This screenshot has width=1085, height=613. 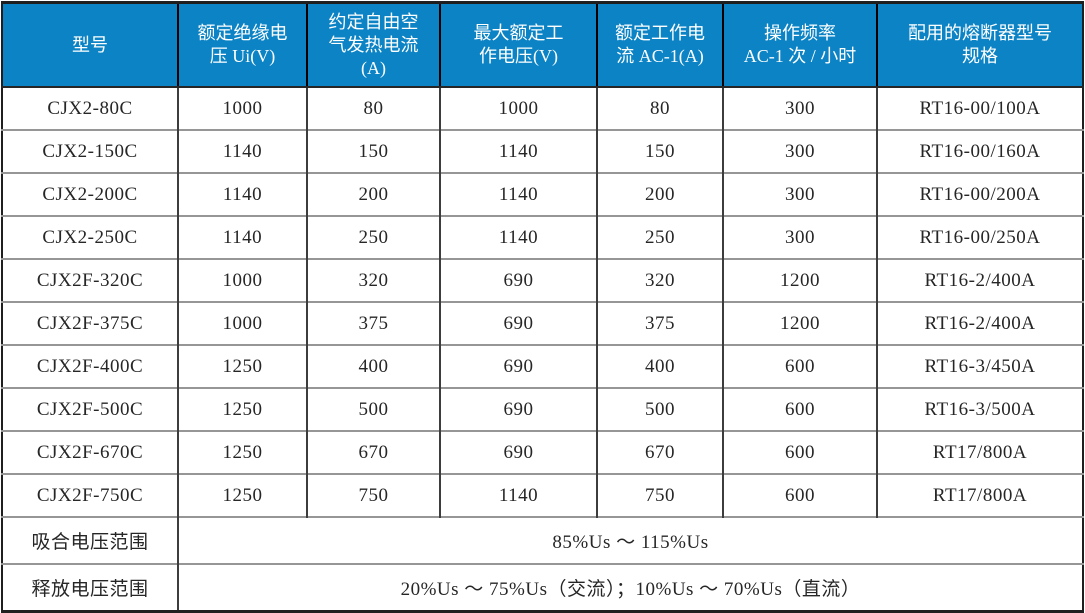 I want to click on header-line: (A), so click(x=373, y=67).